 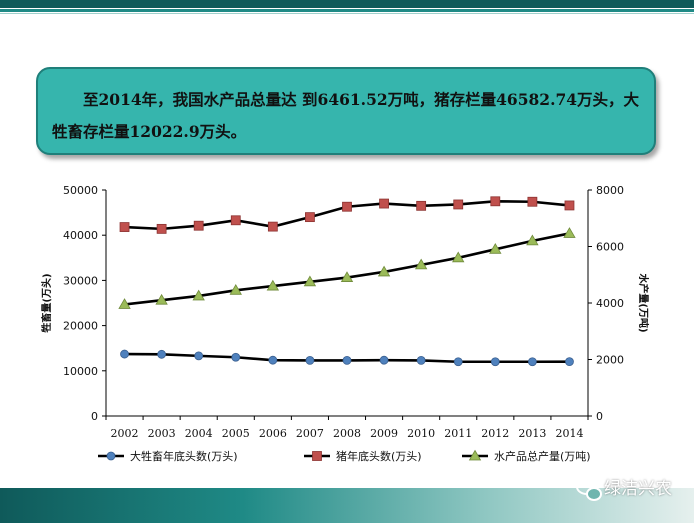 I want to click on watermark-text: 绿洁兴农, so click(x=638, y=489).